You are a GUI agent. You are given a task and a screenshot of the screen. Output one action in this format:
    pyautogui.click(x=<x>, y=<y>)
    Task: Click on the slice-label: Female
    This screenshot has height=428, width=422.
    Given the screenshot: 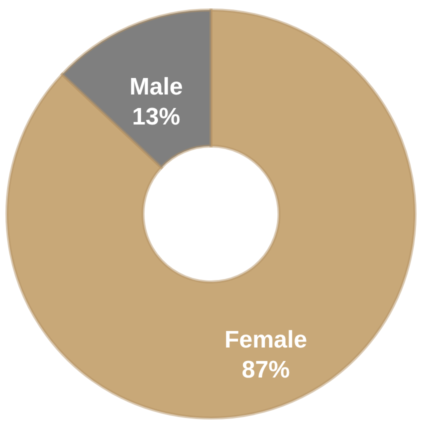 What is the action you would take?
    pyautogui.click(x=266, y=340)
    